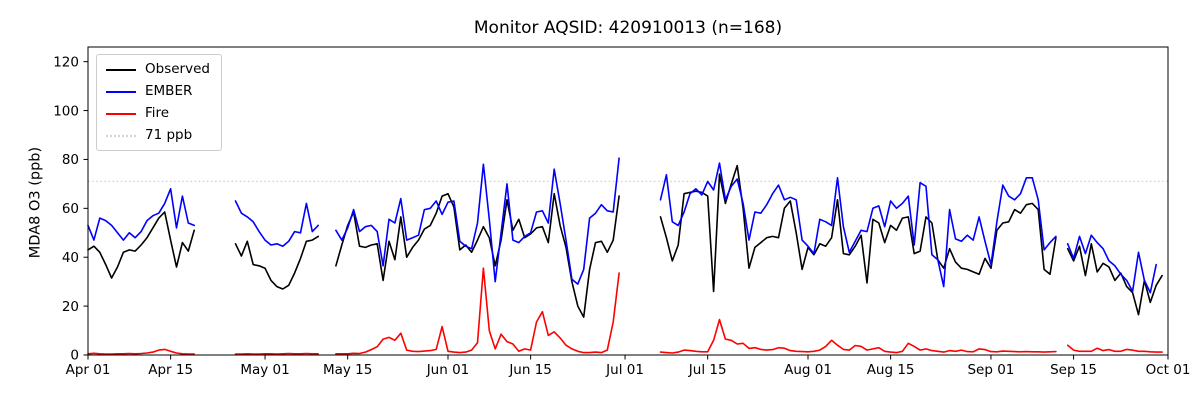  What do you see at coordinates (1073, 370) in the screenshot?
I see `x-tick-label: Sep 15` at bounding box center [1073, 370].